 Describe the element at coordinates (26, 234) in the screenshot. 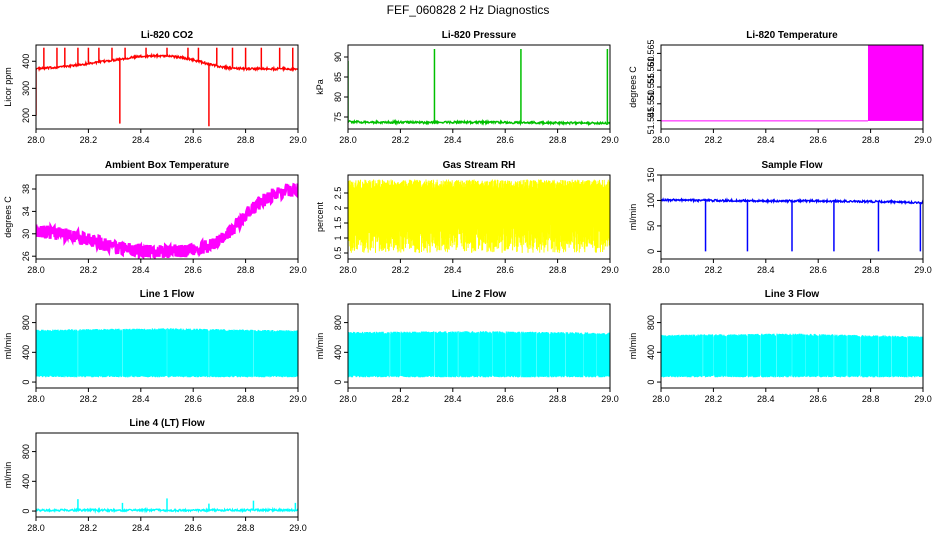

I see `y-tick-label: 30` at that location.